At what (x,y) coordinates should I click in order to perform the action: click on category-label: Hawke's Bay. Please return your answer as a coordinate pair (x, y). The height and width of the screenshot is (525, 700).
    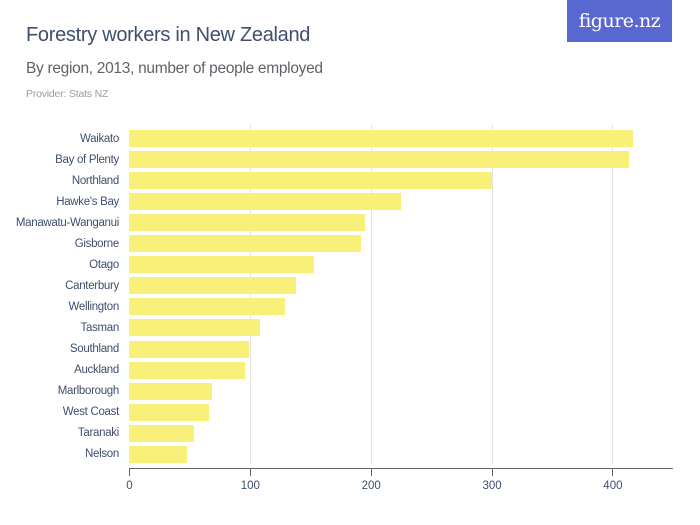
    Looking at the image, I should click on (87, 201).